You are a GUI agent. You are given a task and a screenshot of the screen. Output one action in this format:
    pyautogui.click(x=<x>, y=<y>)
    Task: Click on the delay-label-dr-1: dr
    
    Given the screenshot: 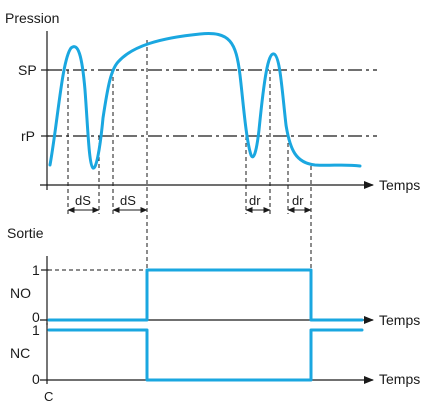 What is the action you would take?
    pyautogui.click(x=255, y=200)
    